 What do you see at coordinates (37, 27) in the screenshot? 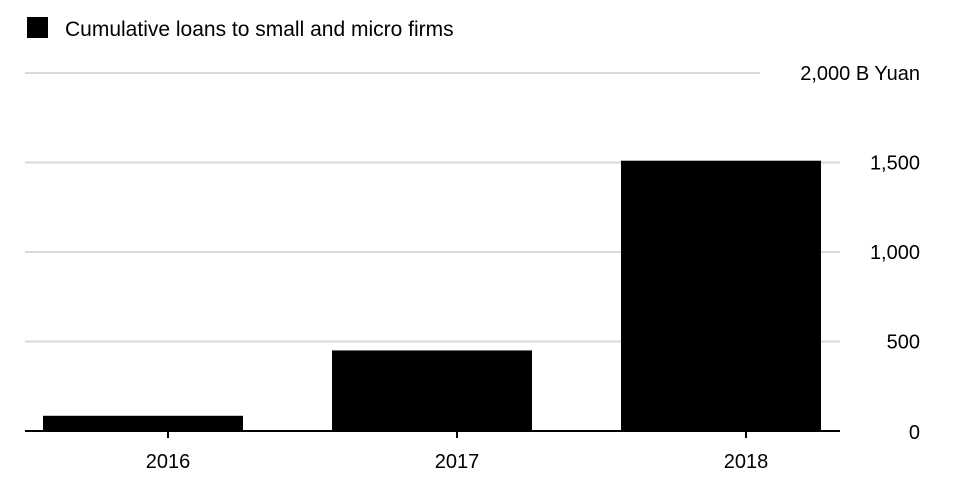
I see `legend-swatch` at bounding box center [37, 27].